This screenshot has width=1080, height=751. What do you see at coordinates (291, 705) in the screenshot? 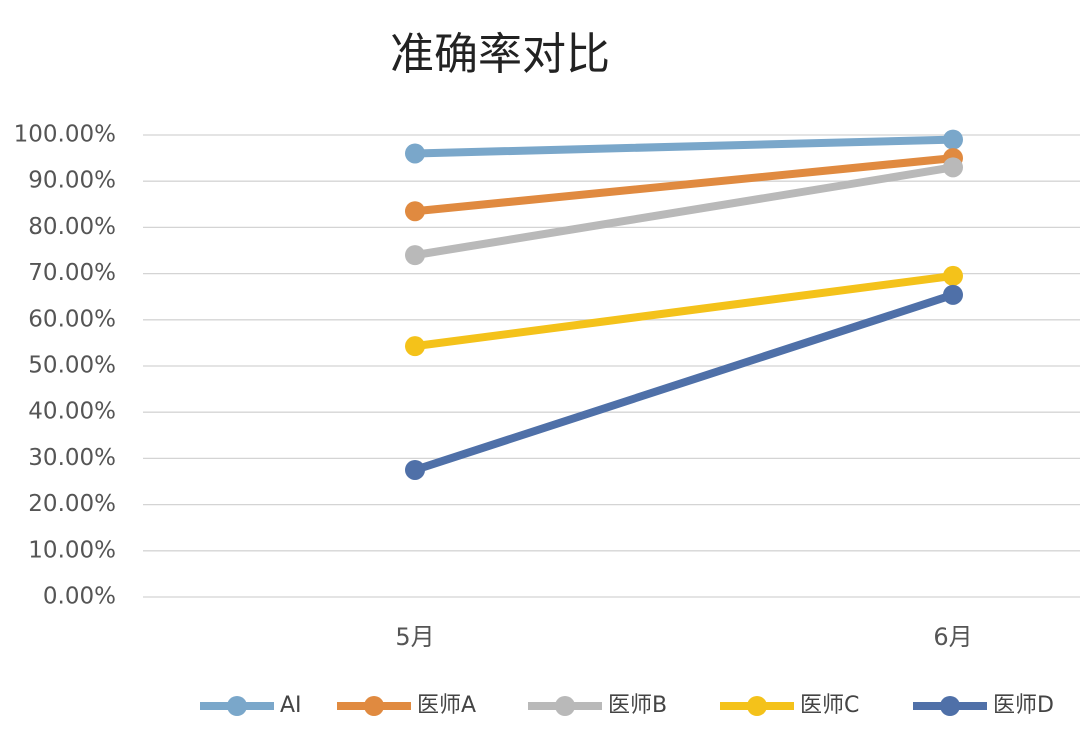
I see `legend-label: AI` at bounding box center [291, 705].